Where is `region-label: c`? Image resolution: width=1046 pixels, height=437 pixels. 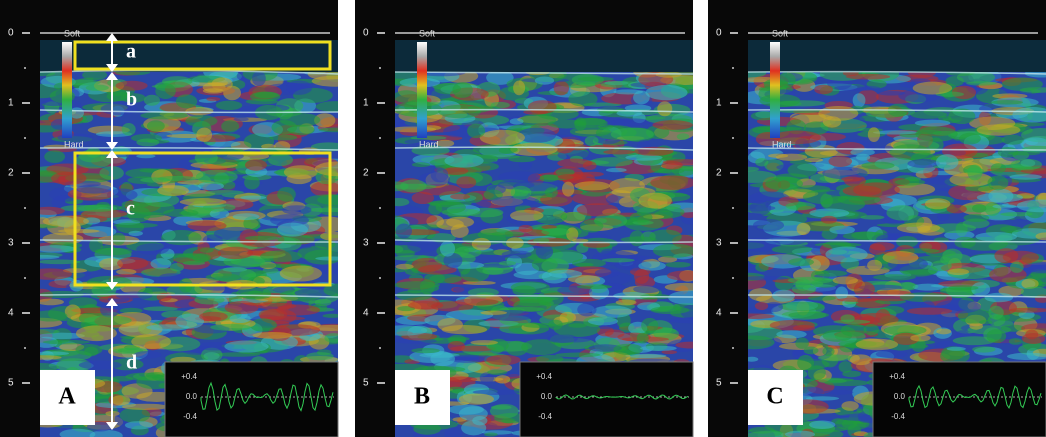 region-label: c is located at coordinates (130, 209).